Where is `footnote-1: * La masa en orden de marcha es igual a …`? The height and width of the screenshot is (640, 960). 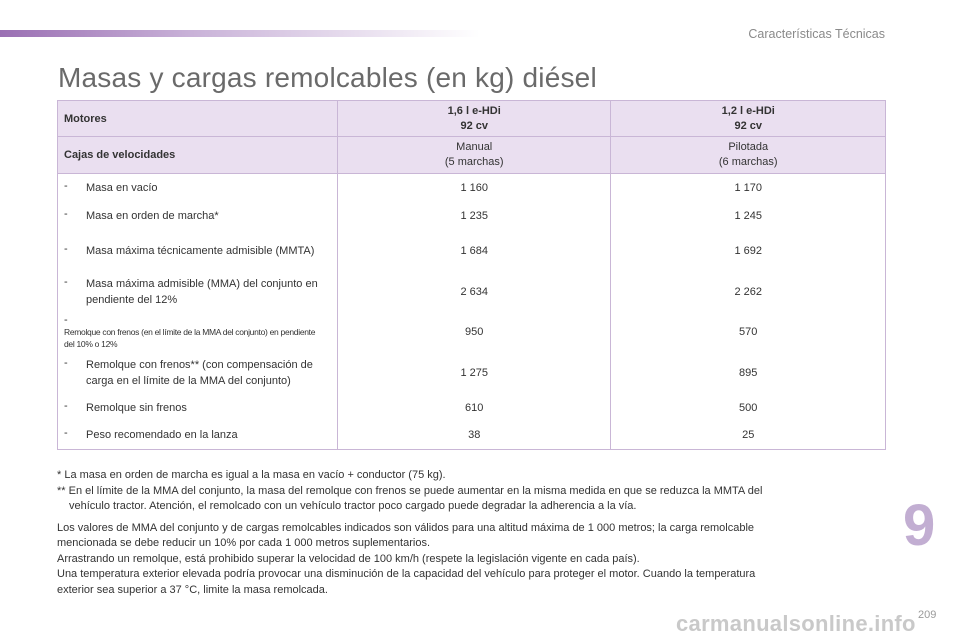 footnote-1: * La masa en orden de marcha es igual a … is located at coordinates (251, 475).